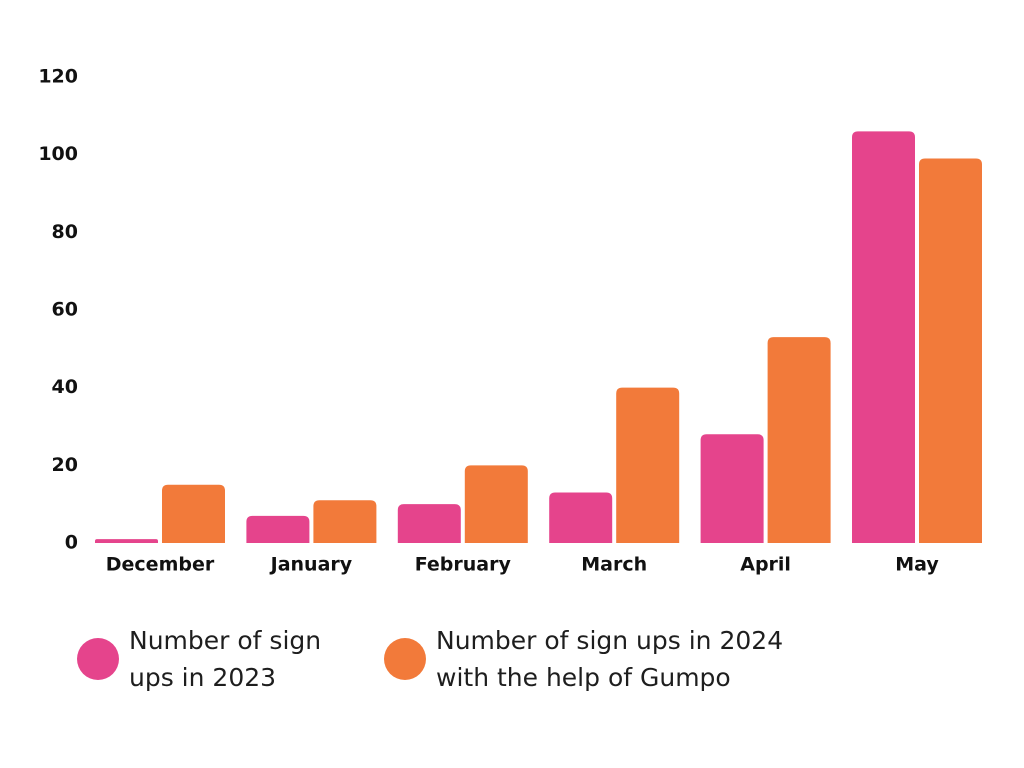 Image resolution: width=1024 pixels, height=768 pixels. What do you see at coordinates (463, 565) in the screenshot?
I see `x-tick-label-february: February` at bounding box center [463, 565].